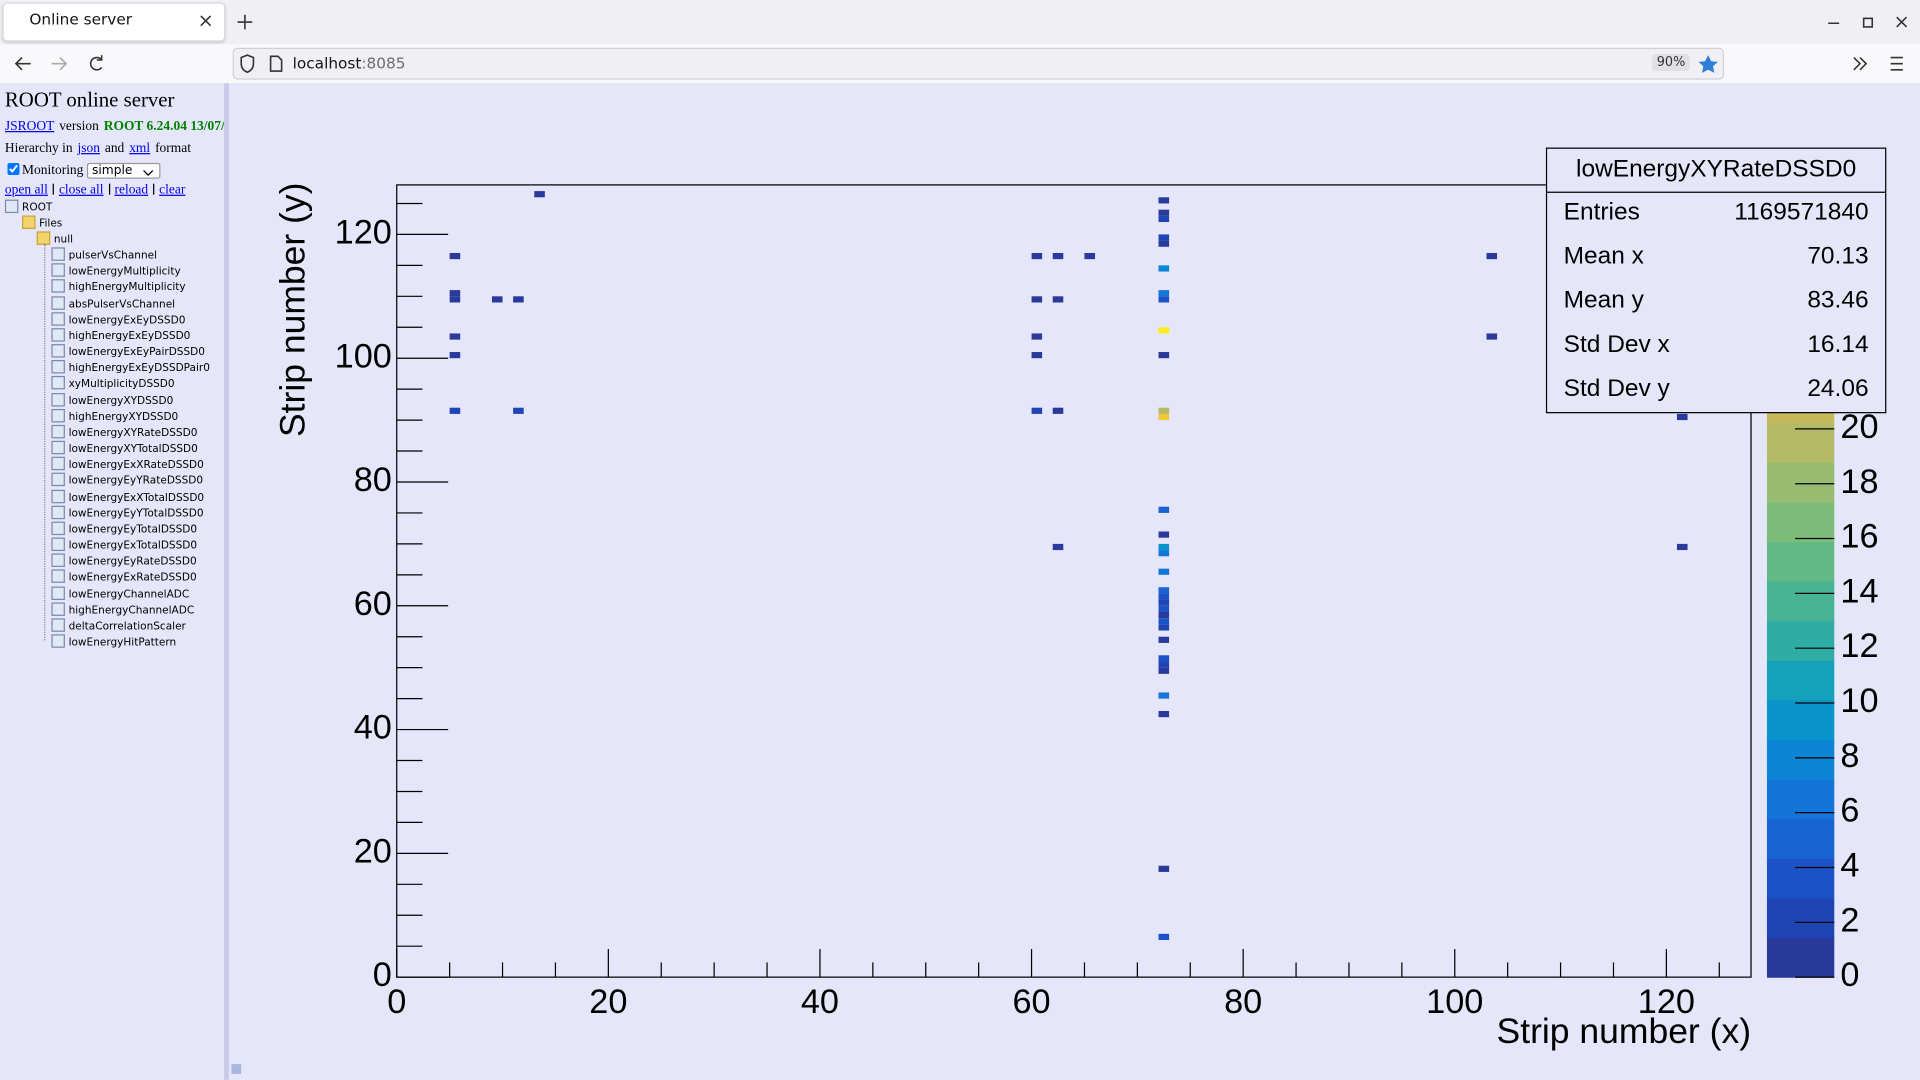  Describe the element at coordinates (1902, 22) in the screenshot. I see `close-window` at that location.